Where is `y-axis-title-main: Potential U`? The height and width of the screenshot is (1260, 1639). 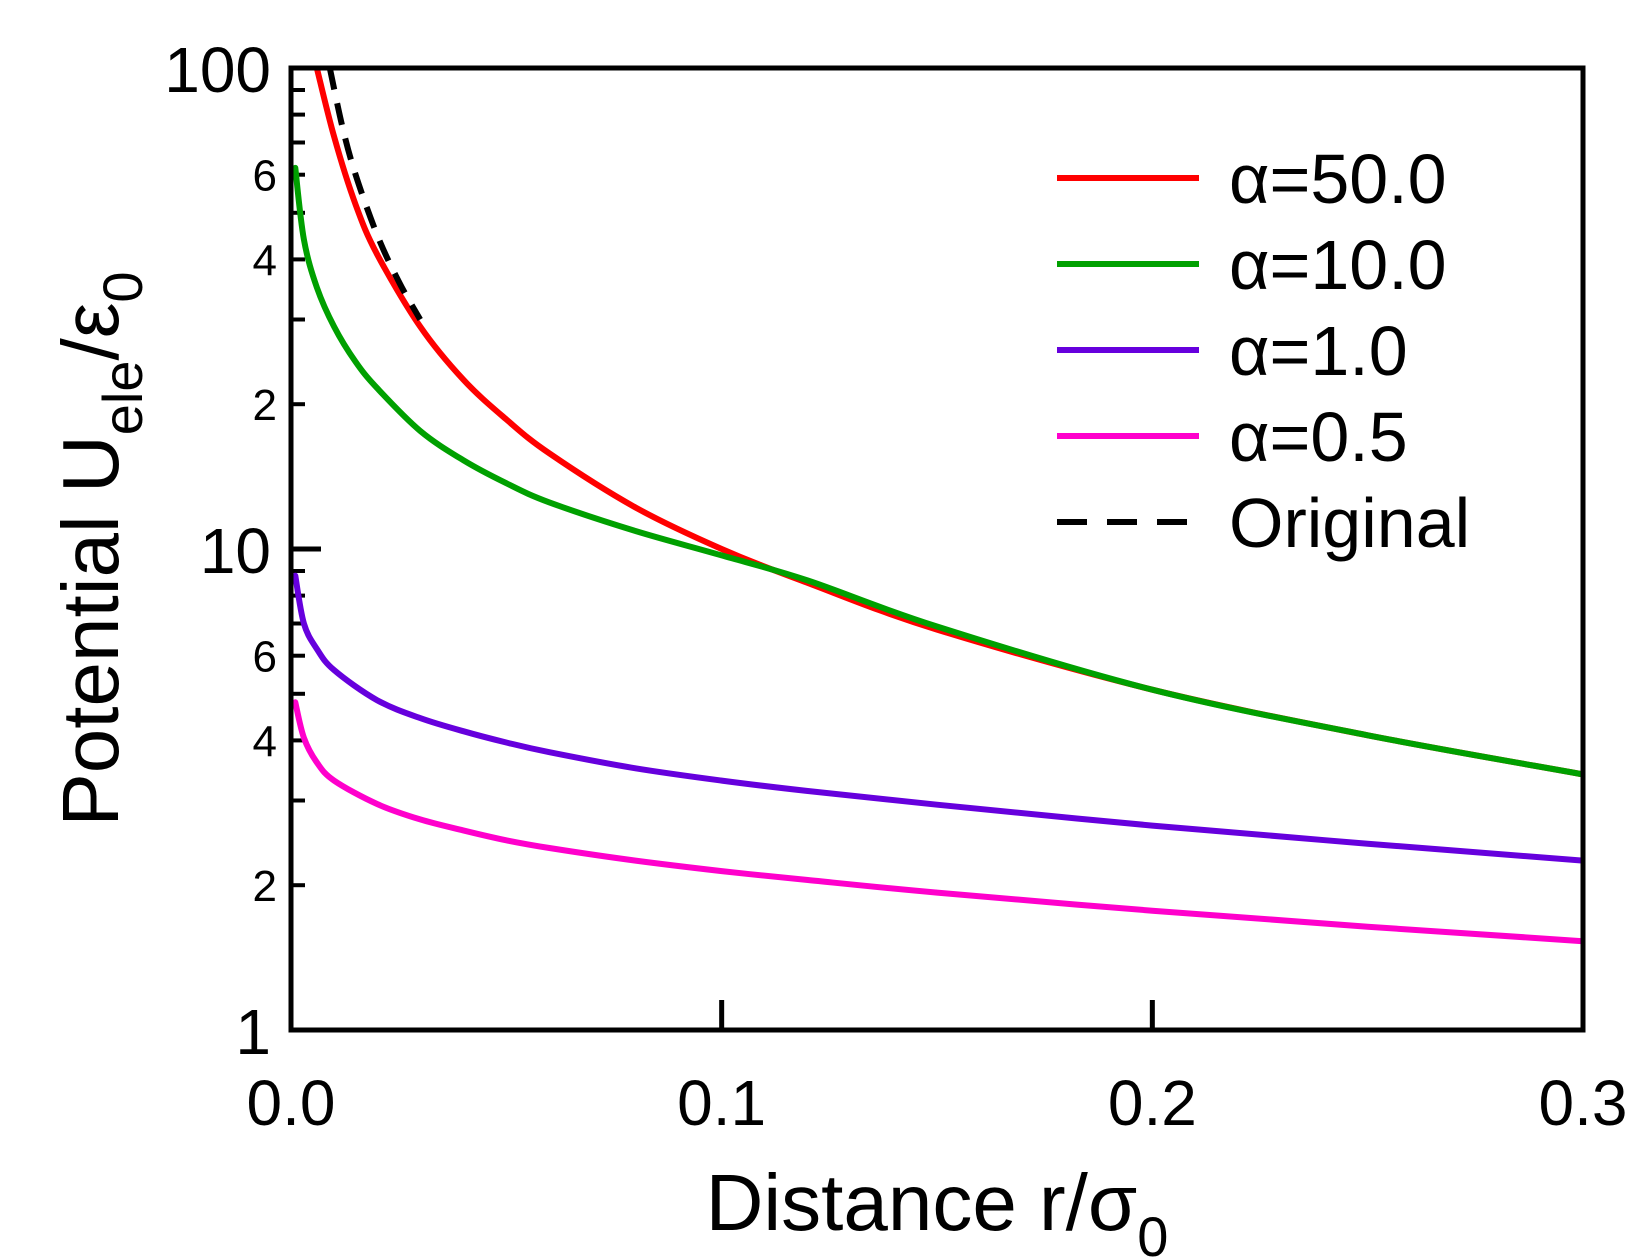 y-axis-title-main: Potential U is located at coordinates (90, 630).